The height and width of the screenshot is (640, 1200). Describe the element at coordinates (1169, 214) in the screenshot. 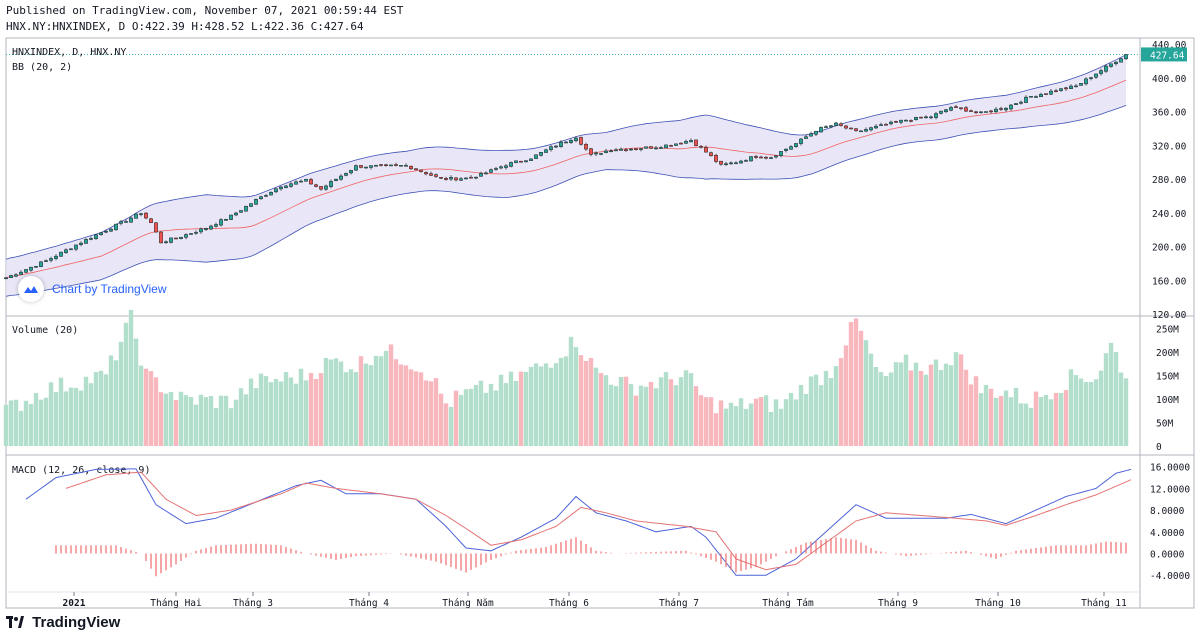

I see `price-tick-label: 240.00` at that location.